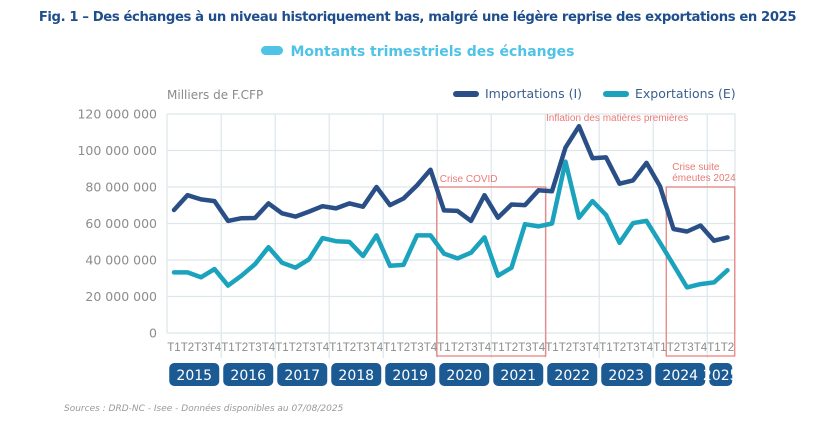 The width and height of the screenshot is (835, 424). Describe the element at coordinates (215, 95) in the screenshot. I see `y-axis-unit-label: Milliers de F.CFP` at that location.